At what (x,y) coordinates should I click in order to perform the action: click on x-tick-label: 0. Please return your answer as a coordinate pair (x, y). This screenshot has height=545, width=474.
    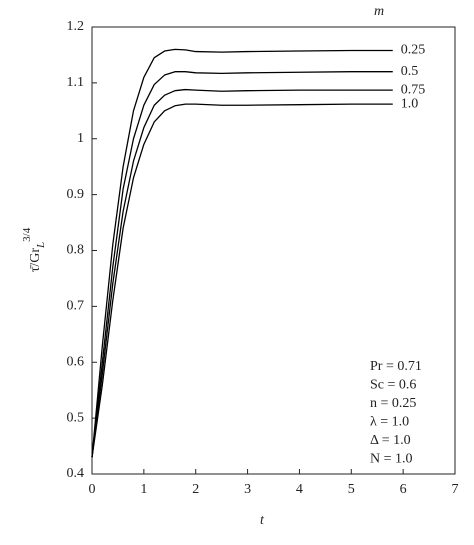
    Looking at the image, I should click on (92, 489).